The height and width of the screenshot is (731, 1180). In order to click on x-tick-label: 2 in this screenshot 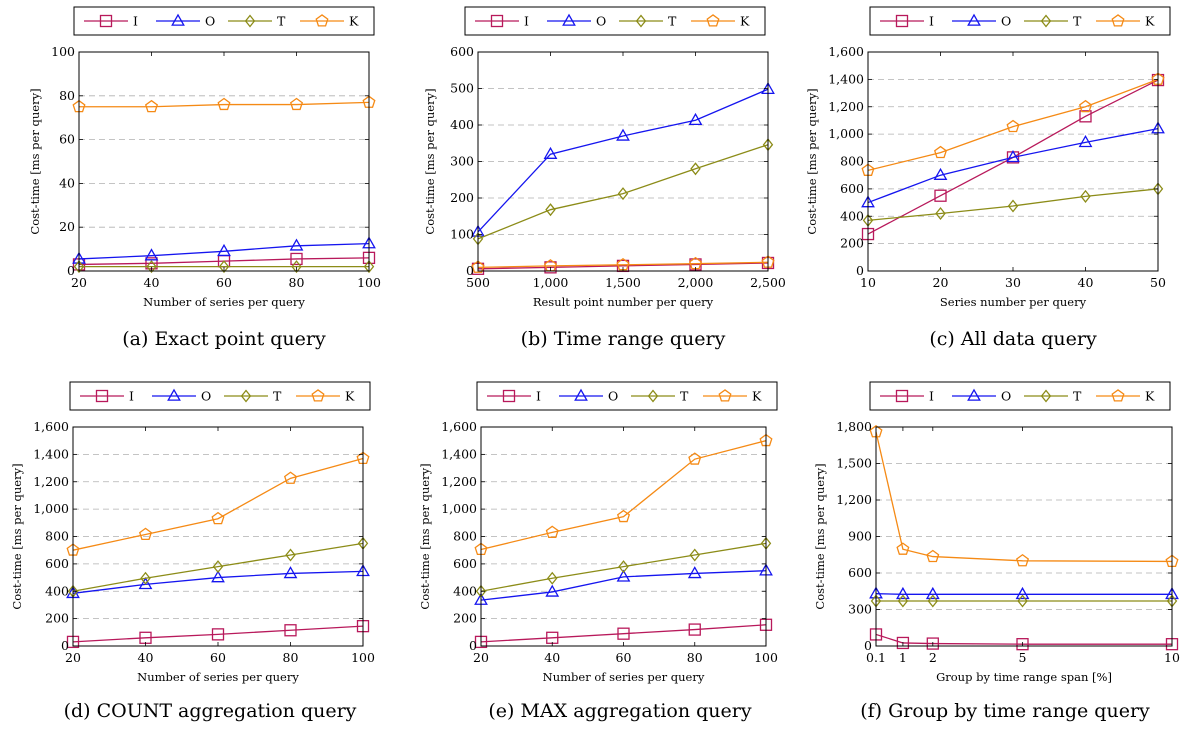, I will do `click(933, 657)`.